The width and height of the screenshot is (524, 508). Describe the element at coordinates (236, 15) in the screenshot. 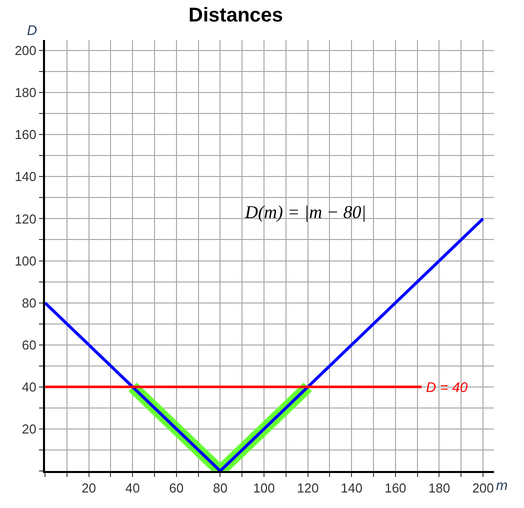

I see `chart-title: Distances` at that location.